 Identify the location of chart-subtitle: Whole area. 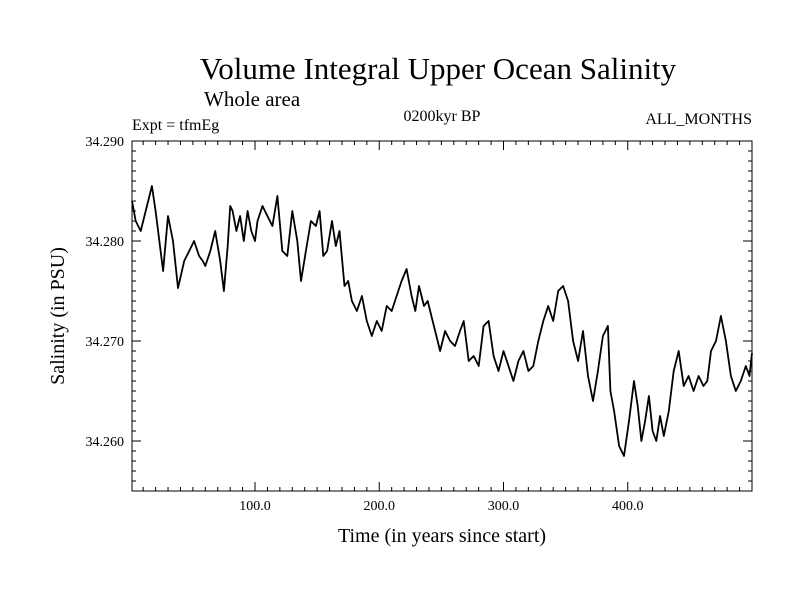
(252, 99).